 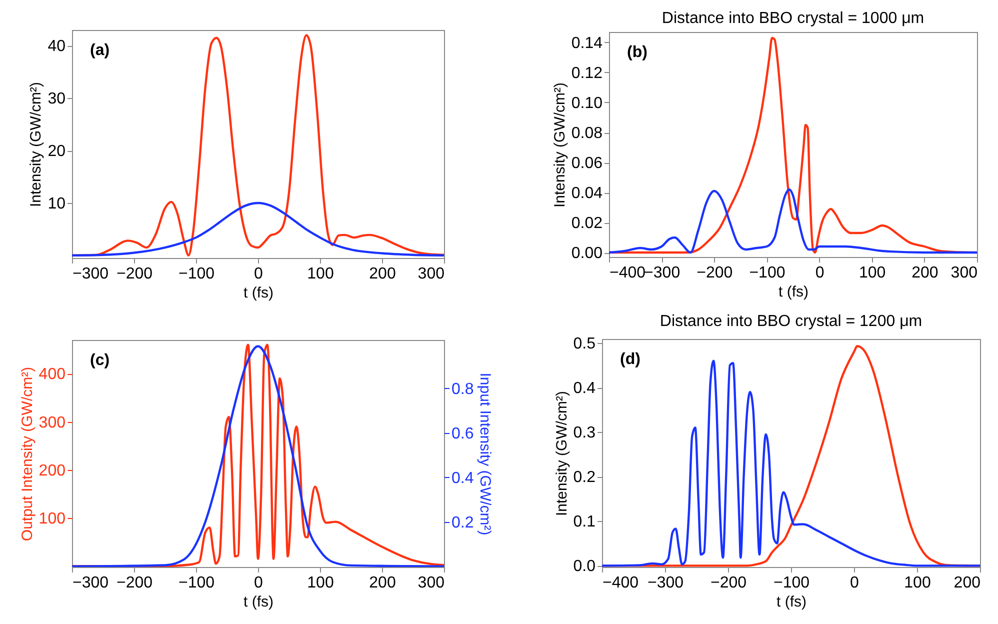 I want to click on y-tick-label: 400, so click(x=52, y=375).